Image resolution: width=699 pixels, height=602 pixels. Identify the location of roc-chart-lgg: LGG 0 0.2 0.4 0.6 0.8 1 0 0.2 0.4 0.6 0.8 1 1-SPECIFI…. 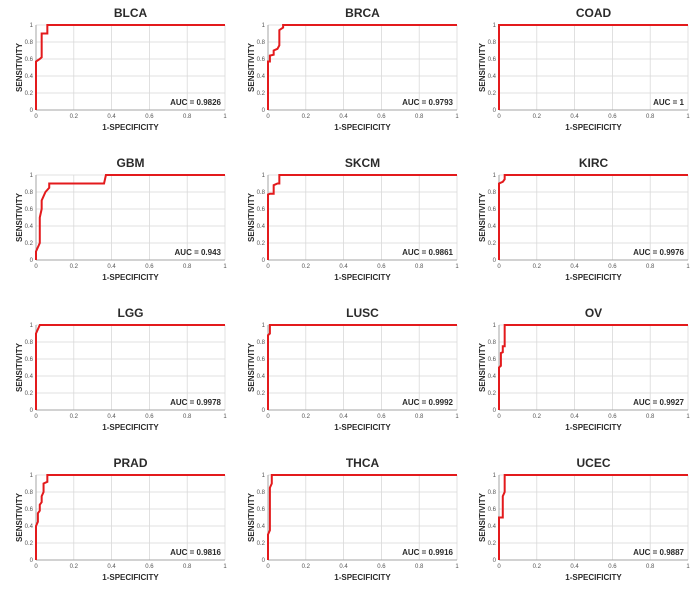
(127, 378).